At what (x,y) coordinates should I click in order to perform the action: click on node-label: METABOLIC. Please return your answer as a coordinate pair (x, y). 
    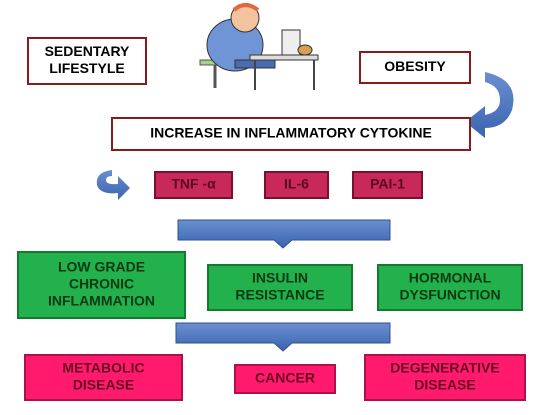
    Looking at the image, I should click on (103, 368).